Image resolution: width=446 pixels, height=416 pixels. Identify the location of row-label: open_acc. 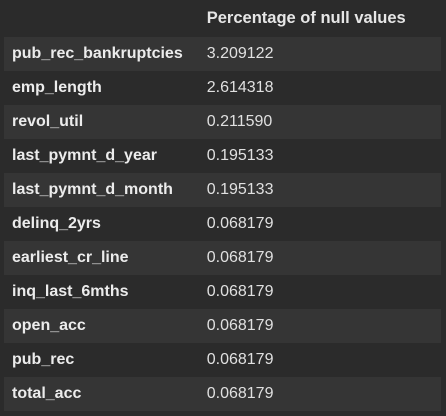
(49, 325).